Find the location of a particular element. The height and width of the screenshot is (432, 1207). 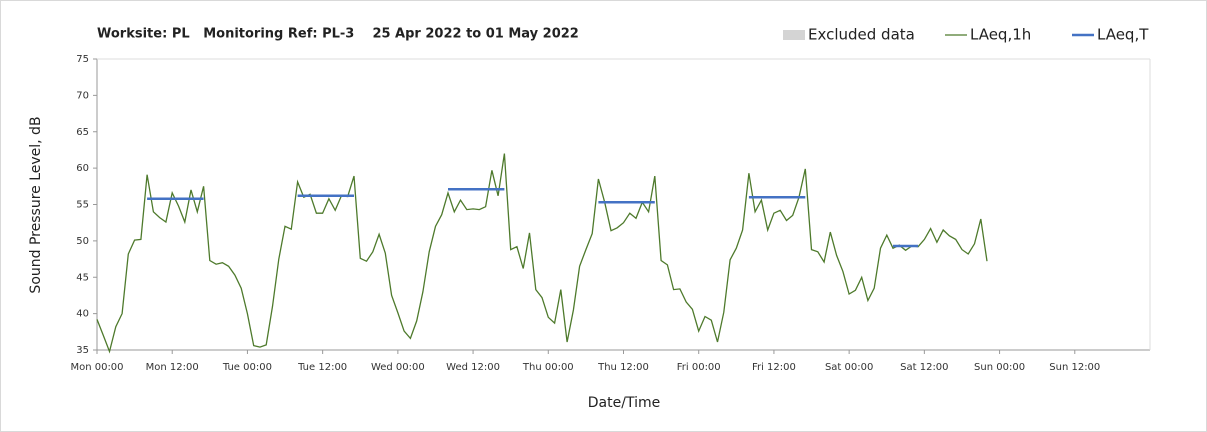

series-line is located at coordinates (533, 217).